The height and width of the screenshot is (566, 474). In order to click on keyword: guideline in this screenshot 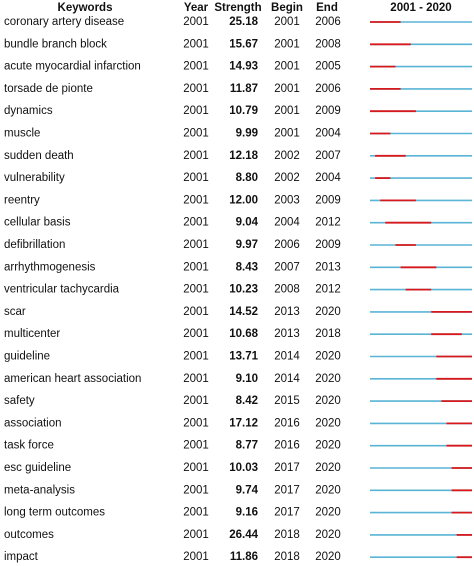, I will do `click(27, 357)`.